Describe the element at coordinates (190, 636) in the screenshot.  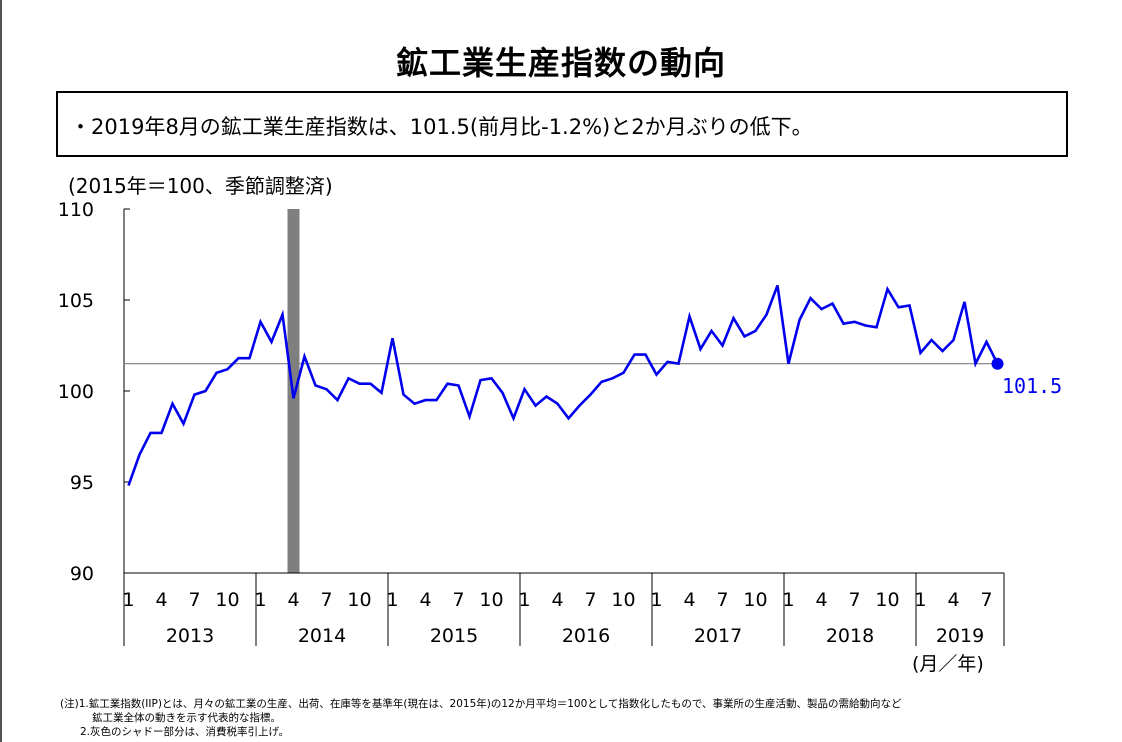
I see `year-label: 2013` at that location.